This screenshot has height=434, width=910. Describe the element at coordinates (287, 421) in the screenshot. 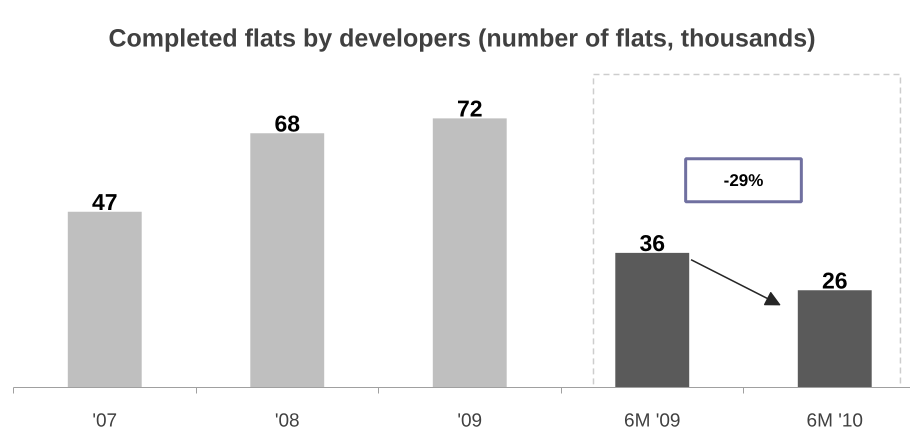

I see `x-tick-label: '08` at that location.